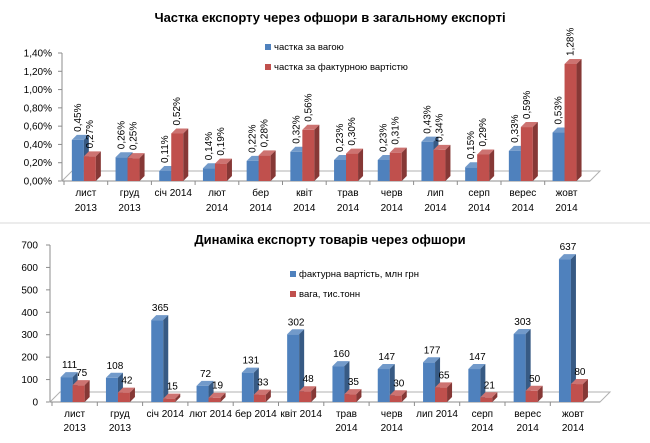 The width and height of the screenshot is (650, 443). What do you see at coordinates (471, 145) in the screenshot?
I see `chart-1-data-label: 0,15%` at bounding box center [471, 145].